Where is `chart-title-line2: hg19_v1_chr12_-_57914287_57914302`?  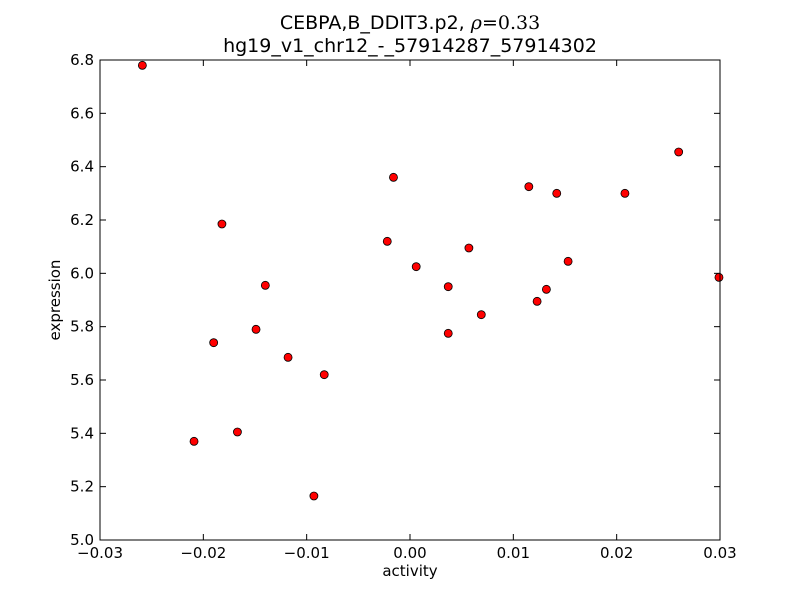 chart-title-line2: hg19_v1_chr12_-_57914287_57914302 is located at coordinates (410, 46).